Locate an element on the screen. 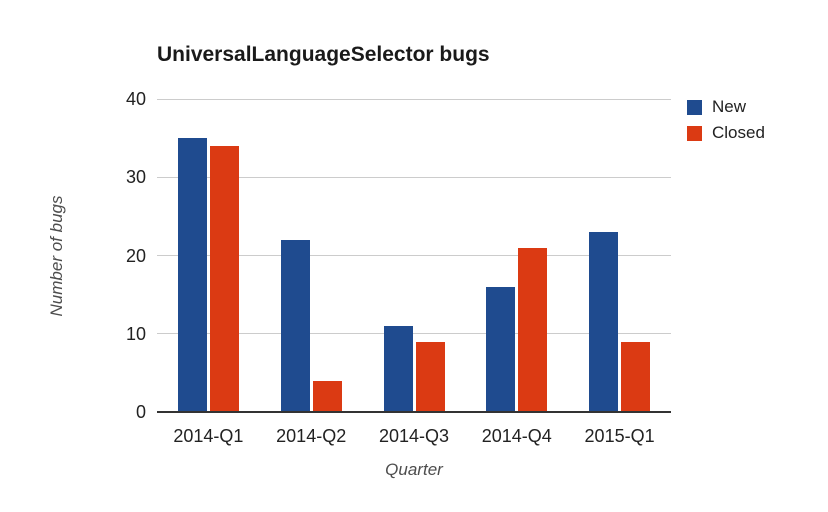 The width and height of the screenshot is (828, 512). x-tick-label: 2015-Q1 is located at coordinates (619, 436).